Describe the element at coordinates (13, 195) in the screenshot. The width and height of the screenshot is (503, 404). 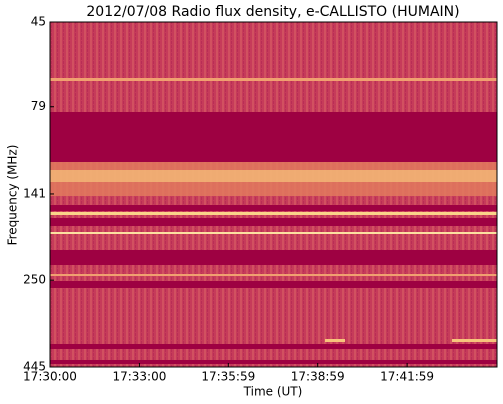
I see `y-axis-label: Frequency (MHz)` at that location.